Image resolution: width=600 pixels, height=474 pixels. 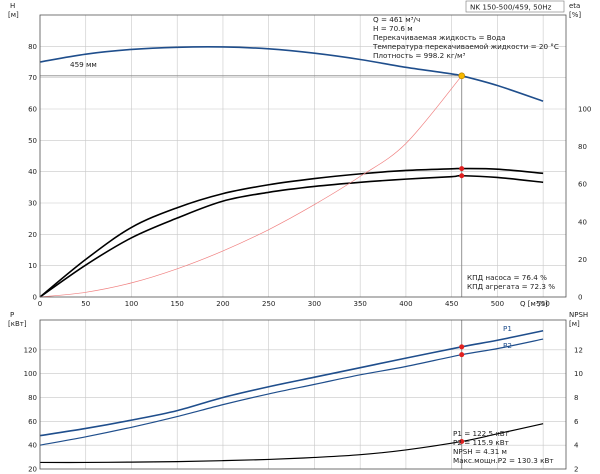 What do you see at coordinates (507, 277) in the screenshot?
I see `info-pump-efficiency: КПД насоса = 76.4 %` at bounding box center [507, 277].